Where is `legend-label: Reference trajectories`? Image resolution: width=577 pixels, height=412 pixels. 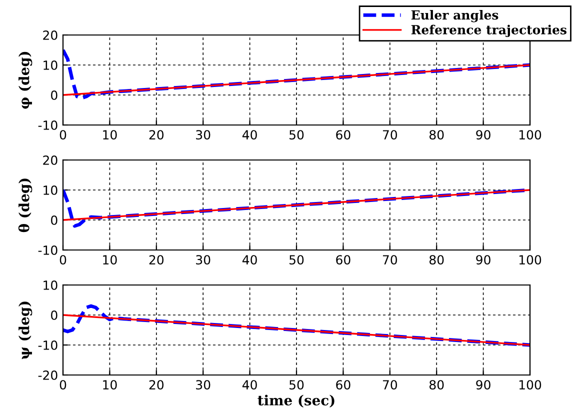
legend-label: Reference trajectories is located at coordinates (488, 31).